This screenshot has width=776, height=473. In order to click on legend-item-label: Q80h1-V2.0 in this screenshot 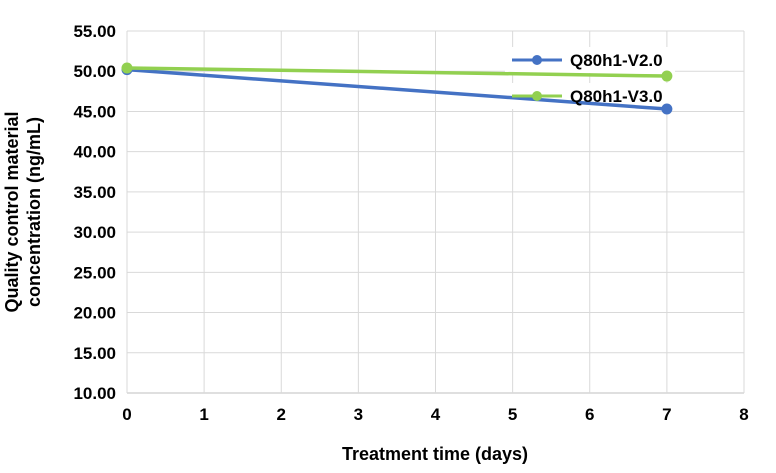, I will do `click(616, 60)`.